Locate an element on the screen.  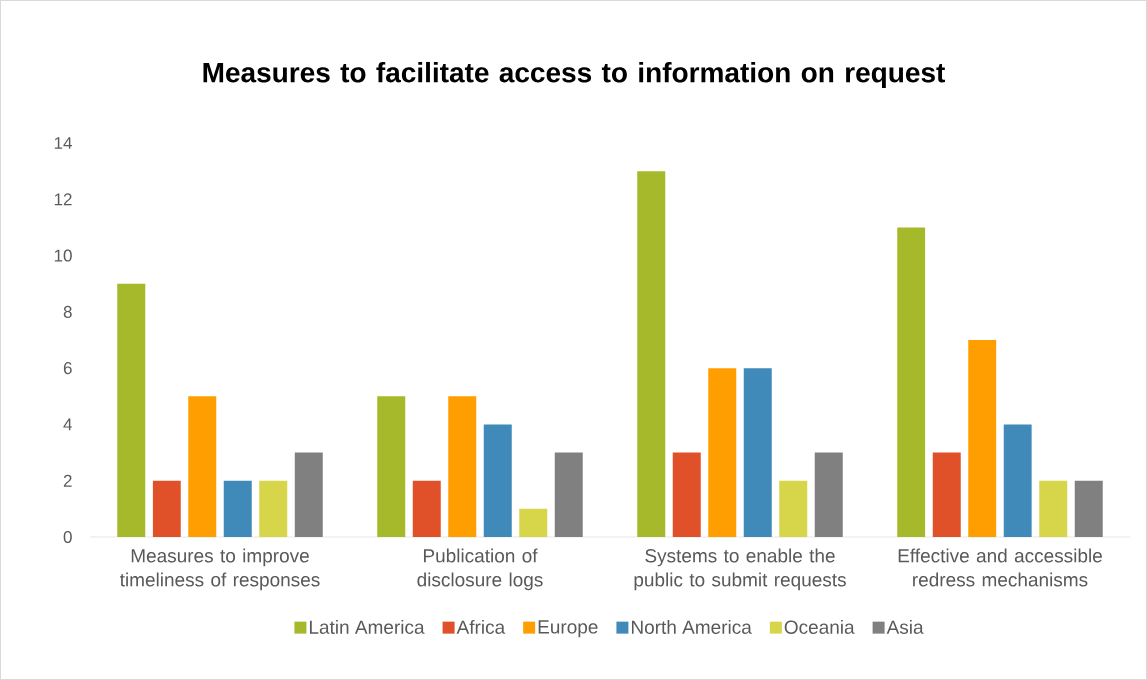
y-tick-label: 12 is located at coordinates (63, 199).